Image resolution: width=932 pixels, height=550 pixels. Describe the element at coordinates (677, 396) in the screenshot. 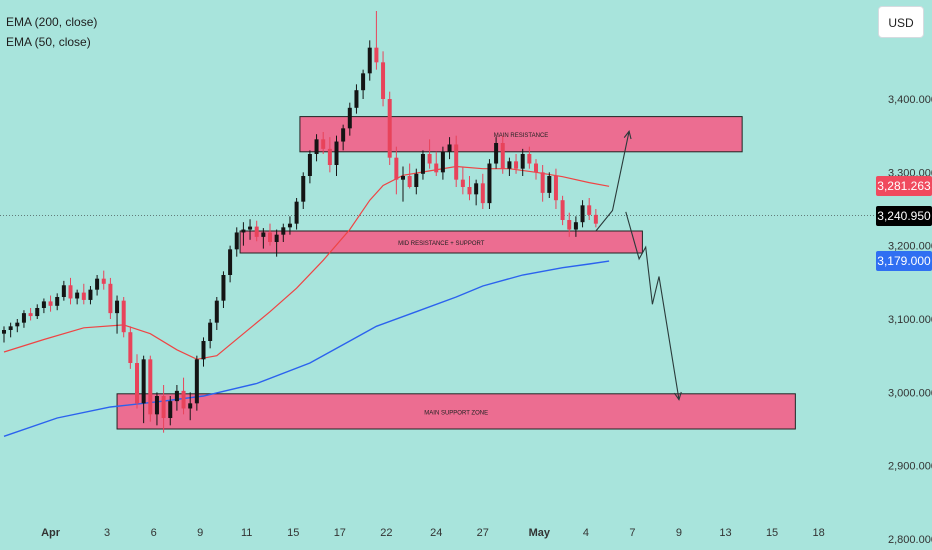

I see `projection-down-arrow-head` at that location.